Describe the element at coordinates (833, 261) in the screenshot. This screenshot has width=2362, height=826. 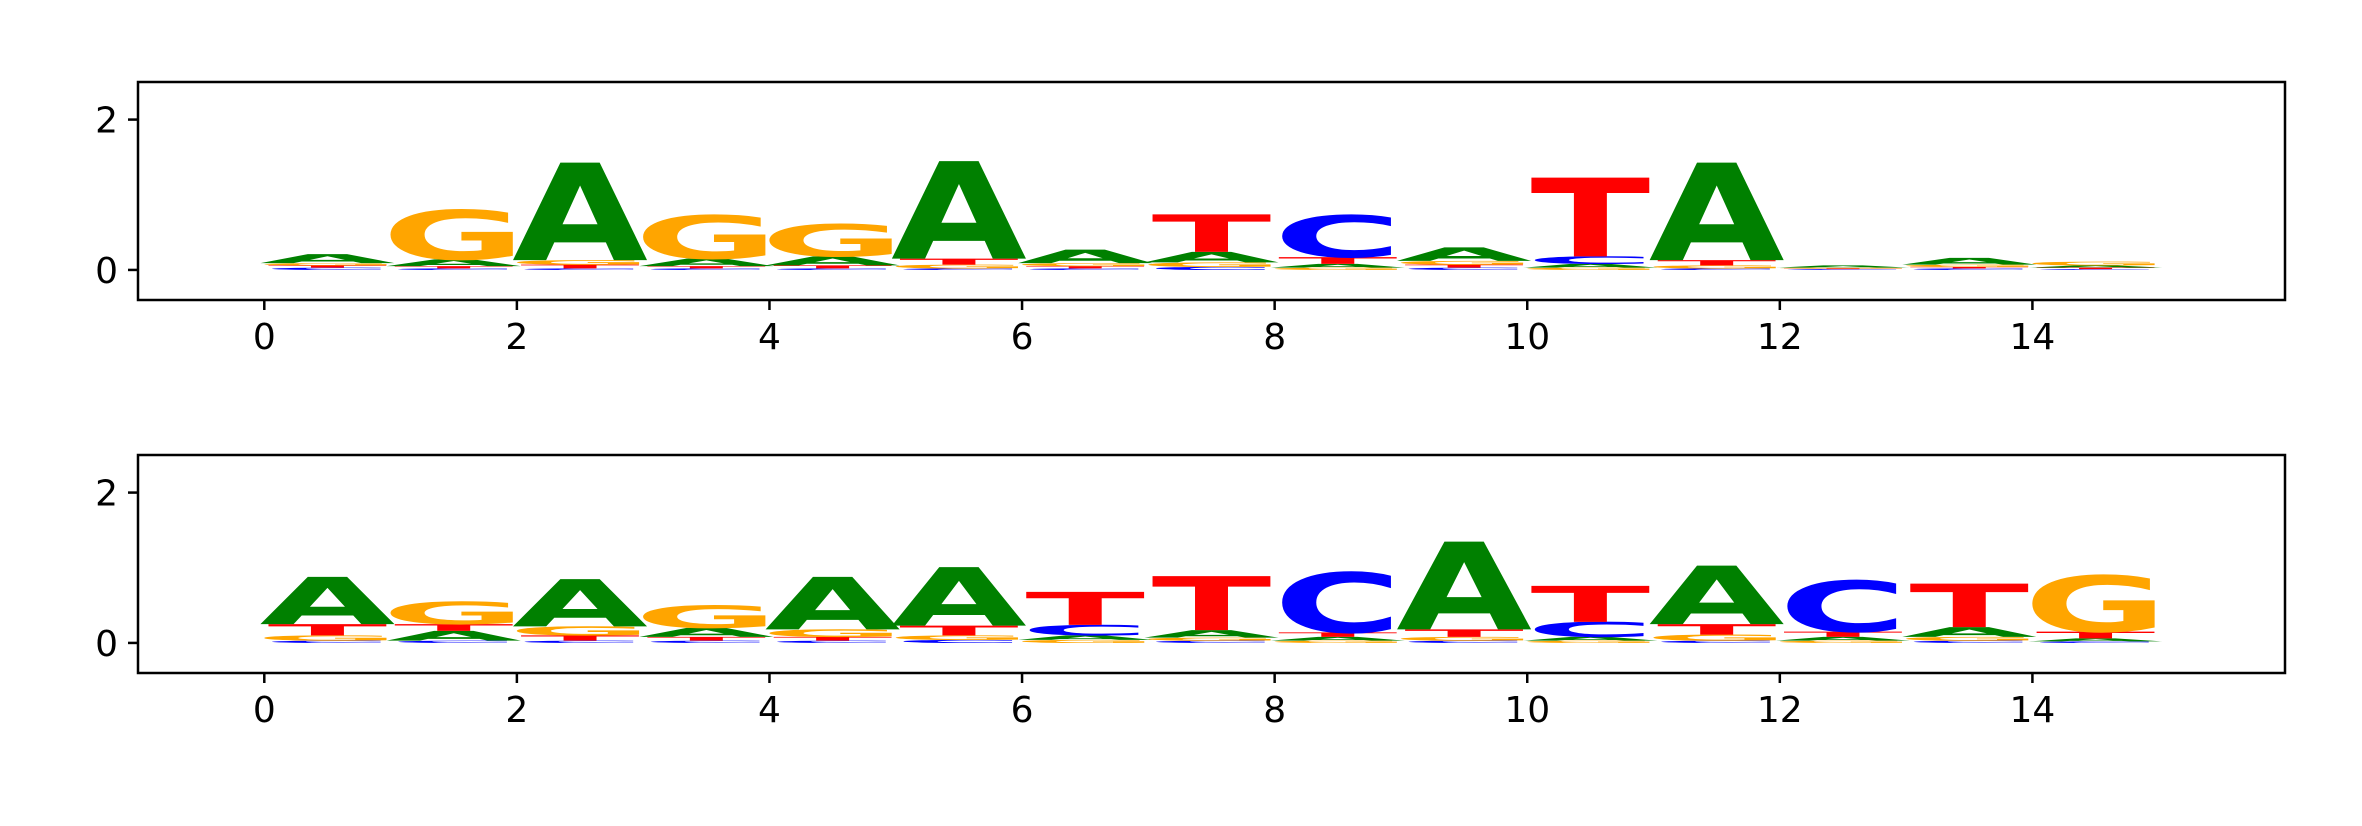
I see `logo-letter-A-pos-4: A` at that location.